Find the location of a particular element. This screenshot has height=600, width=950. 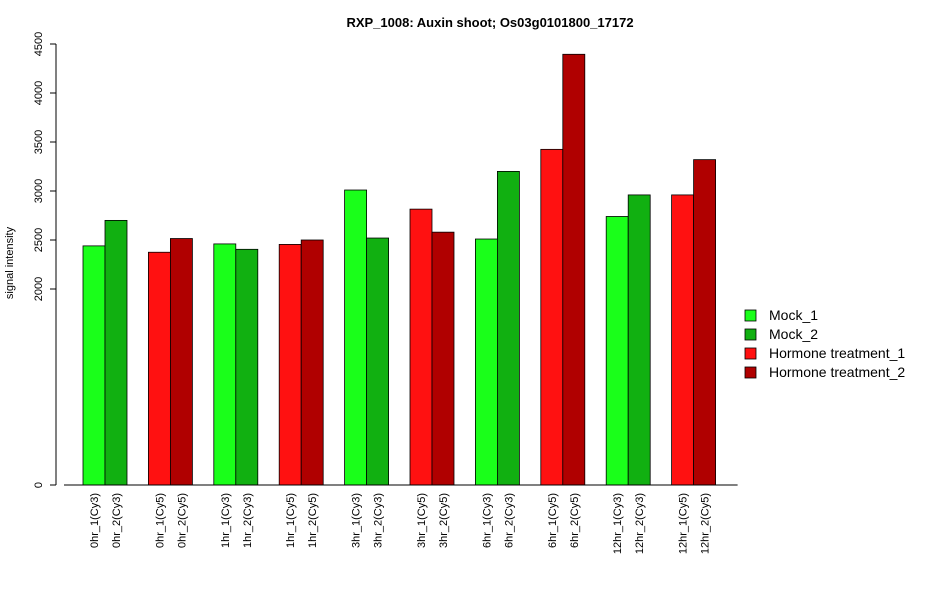

x-tick-label: 6hr_1(Cy5) is located at coordinates (553, 520).